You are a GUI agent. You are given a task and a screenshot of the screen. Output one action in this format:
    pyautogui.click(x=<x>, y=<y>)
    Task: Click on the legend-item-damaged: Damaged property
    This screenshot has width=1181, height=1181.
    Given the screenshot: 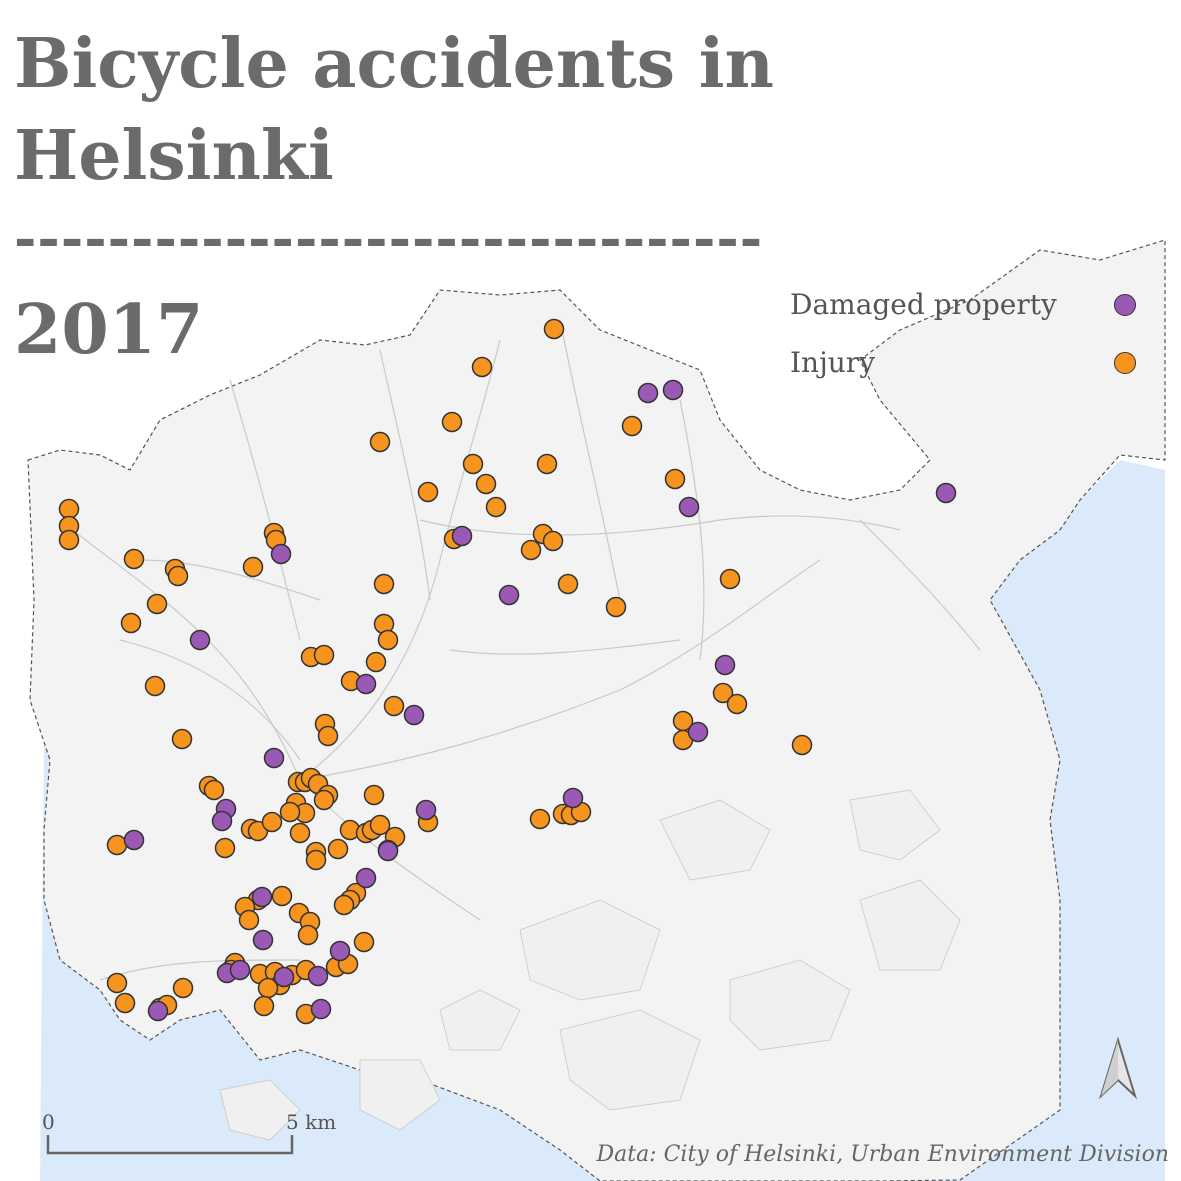 What is the action you would take?
    pyautogui.click(x=975, y=313)
    